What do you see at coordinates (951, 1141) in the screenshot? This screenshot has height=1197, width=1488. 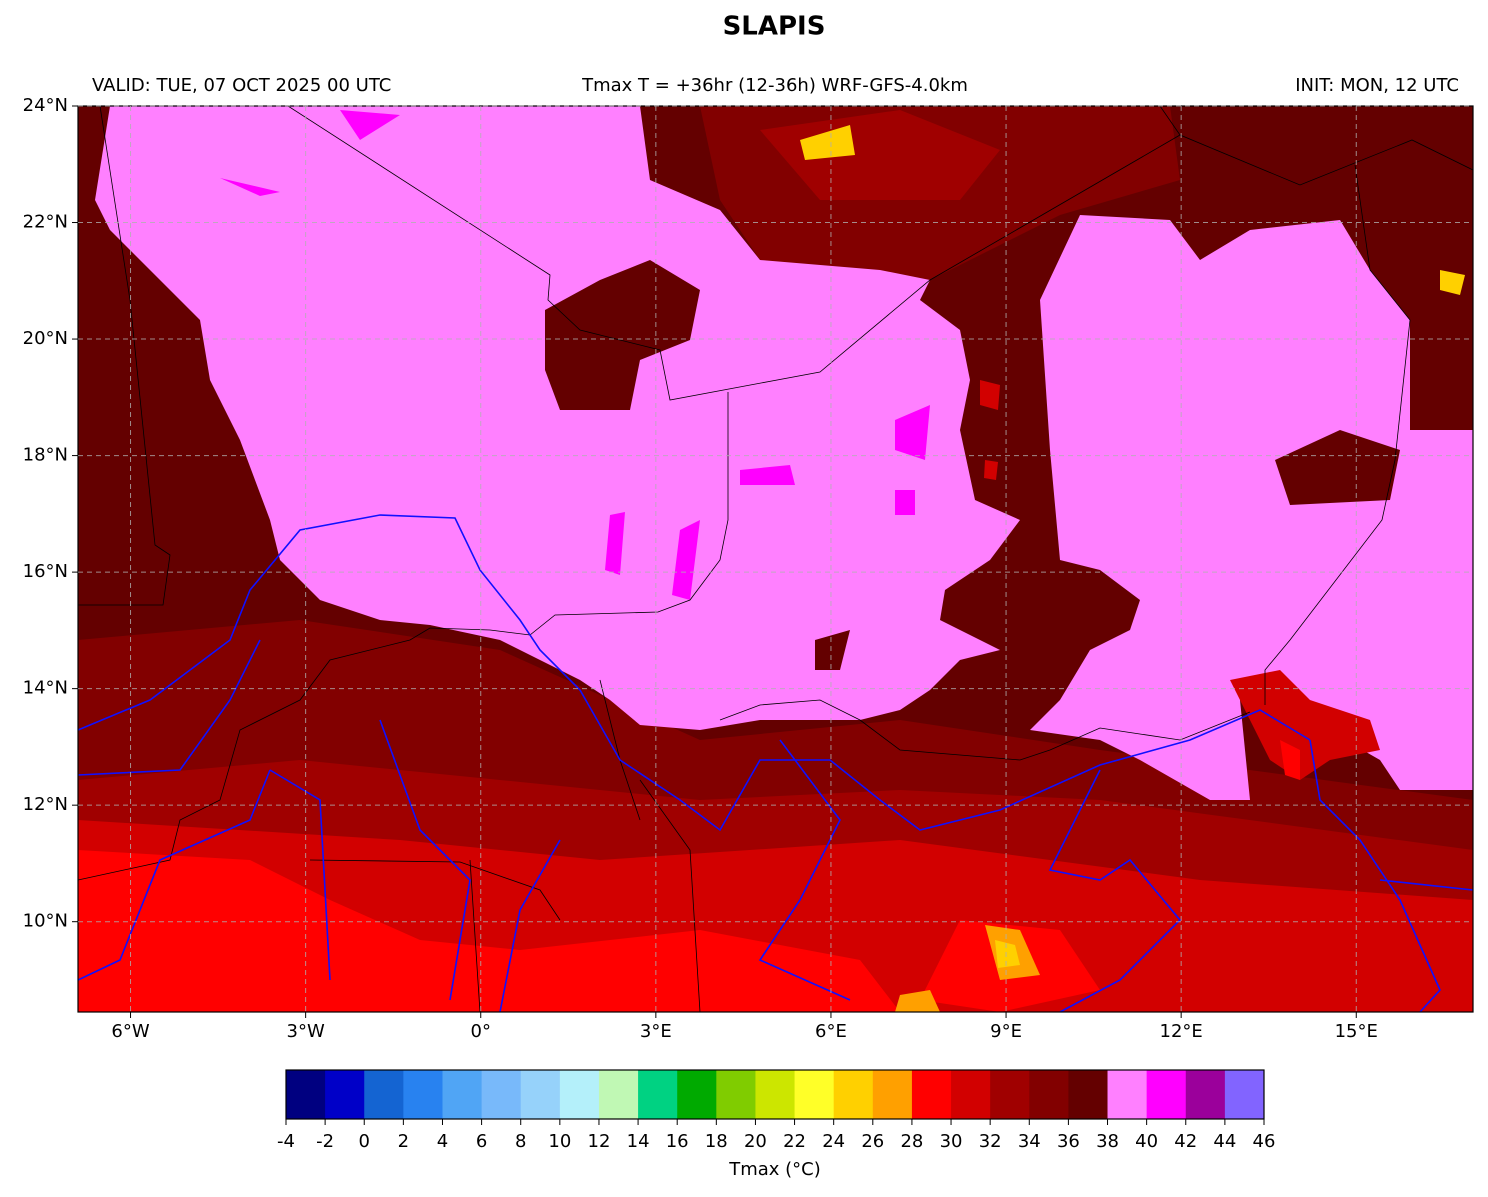 I see `colorbar-tick-label: 30` at bounding box center [951, 1141].